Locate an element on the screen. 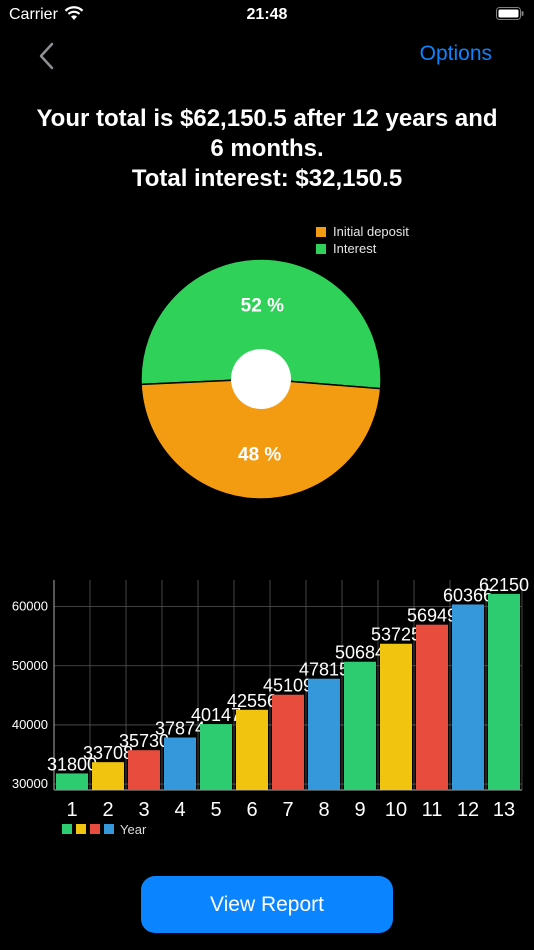 The image size is (534, 950). bar-value-label: 33708 is located at coordinates (108, 753).